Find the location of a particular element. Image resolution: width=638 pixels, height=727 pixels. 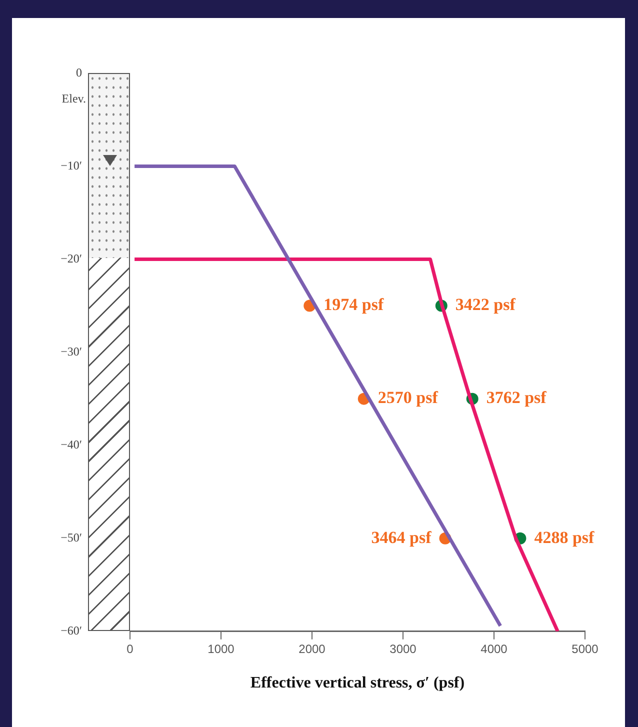

annotation: 2570 psf is located at coordinates (408, 398).